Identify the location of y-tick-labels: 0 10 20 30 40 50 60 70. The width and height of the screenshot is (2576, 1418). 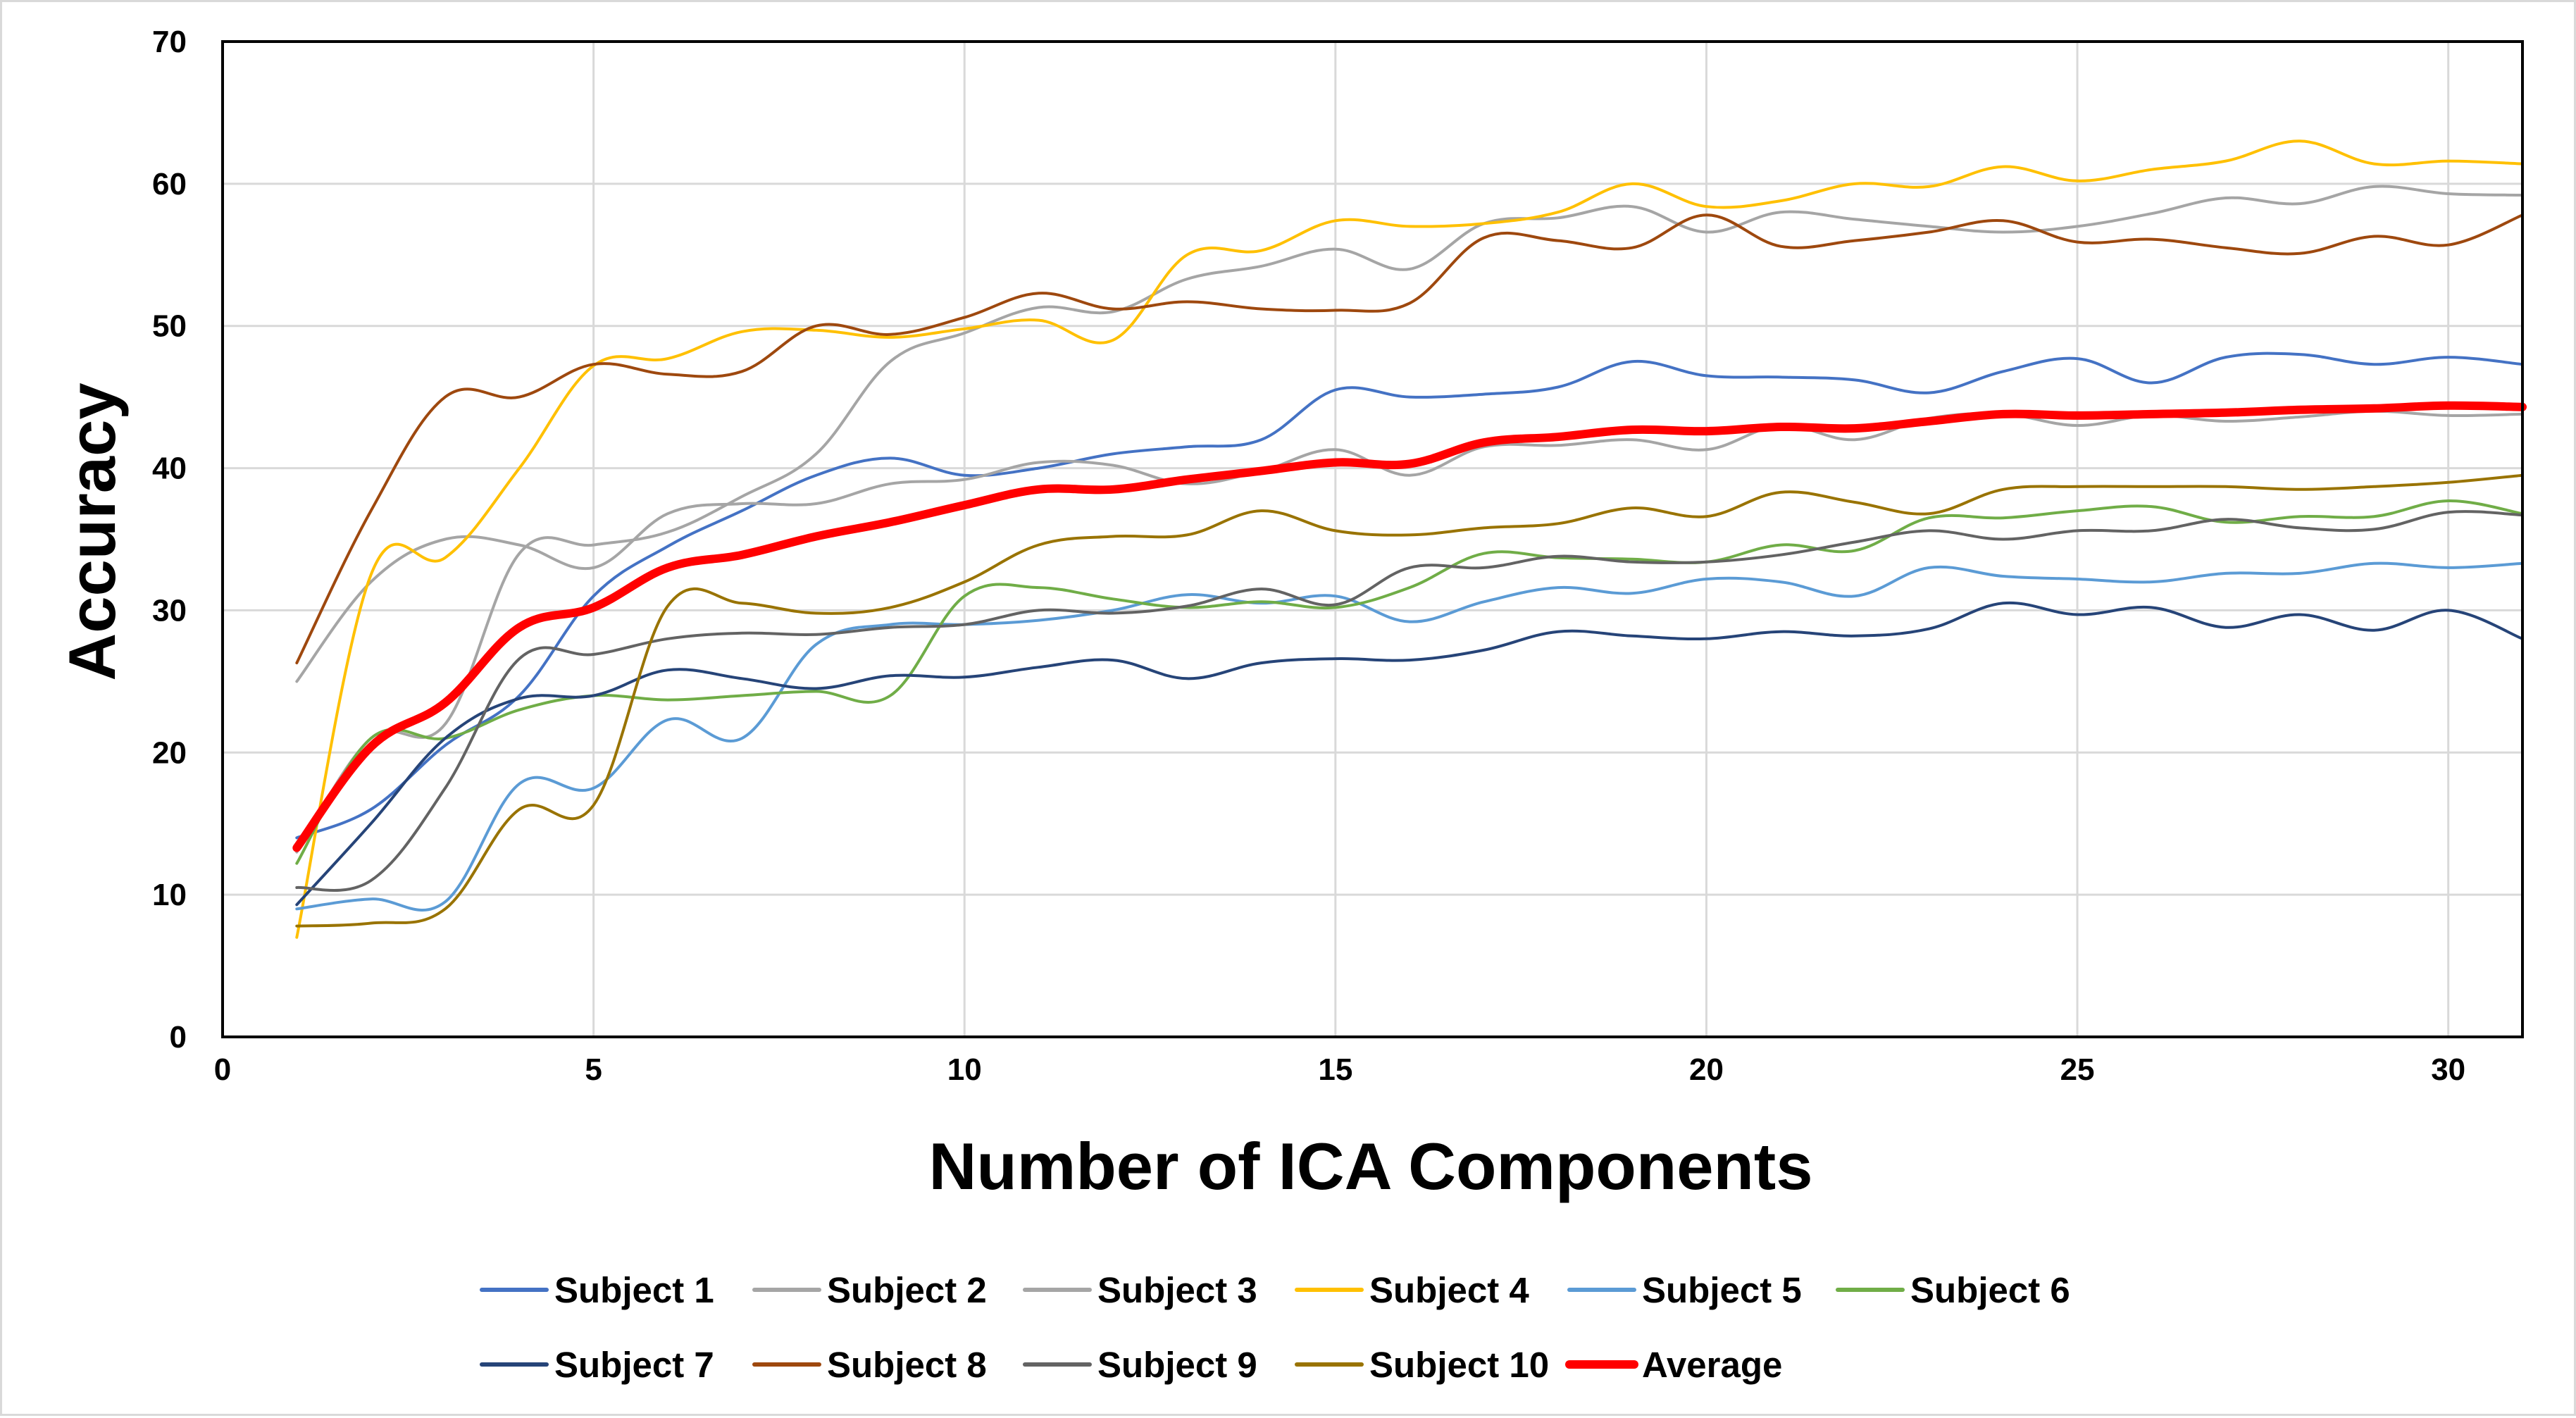
(169, 540).